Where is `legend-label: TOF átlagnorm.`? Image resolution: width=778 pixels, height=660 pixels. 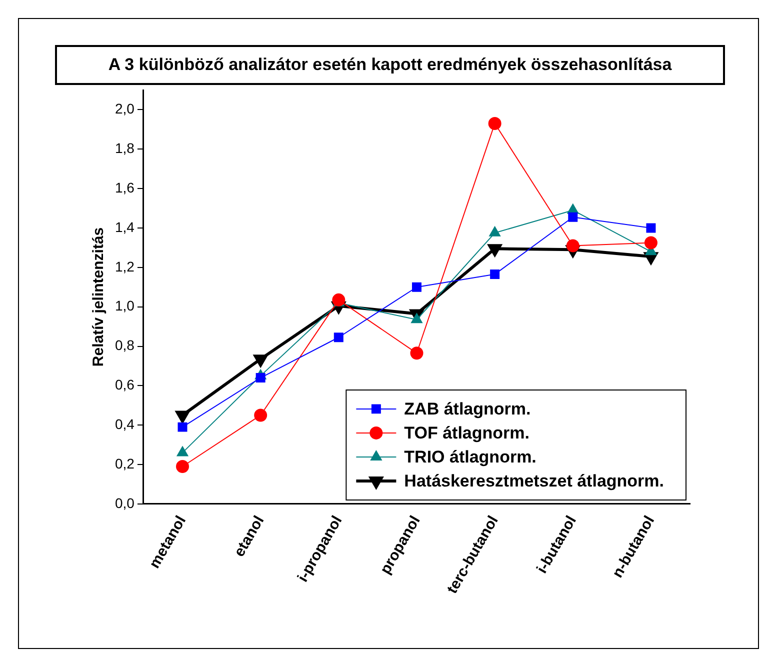
legend-label: TOF átlagnorm. is located at coordinates (467, 433).